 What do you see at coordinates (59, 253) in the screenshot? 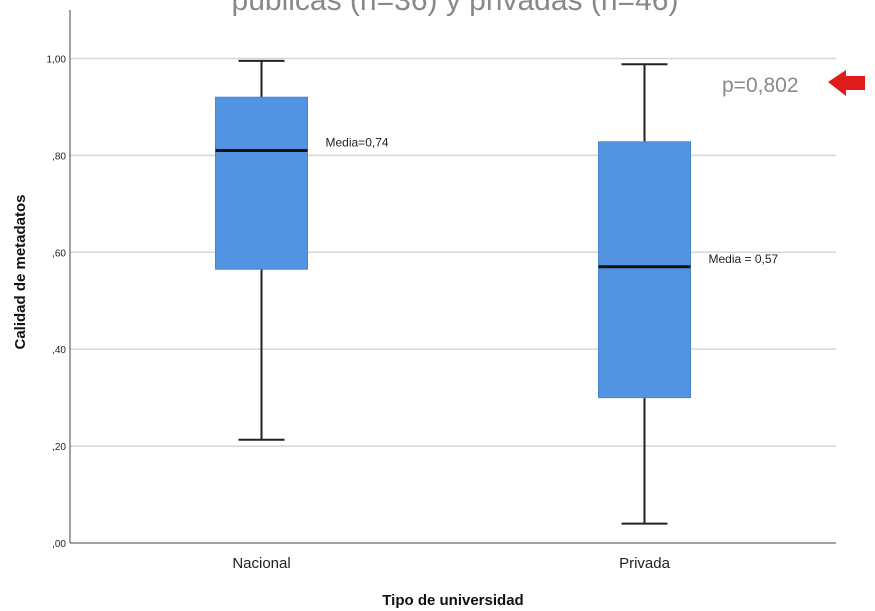
I see `y-tick-label: ,60` at bounding box center [59, 253].